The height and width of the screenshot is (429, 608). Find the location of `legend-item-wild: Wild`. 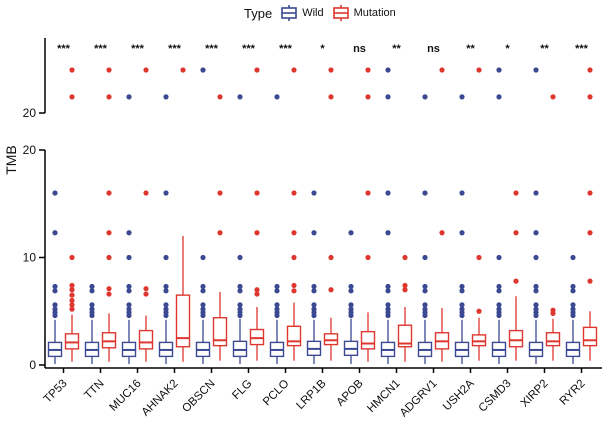

legend-item-wild: Wild is located at coordinates (302, 13).